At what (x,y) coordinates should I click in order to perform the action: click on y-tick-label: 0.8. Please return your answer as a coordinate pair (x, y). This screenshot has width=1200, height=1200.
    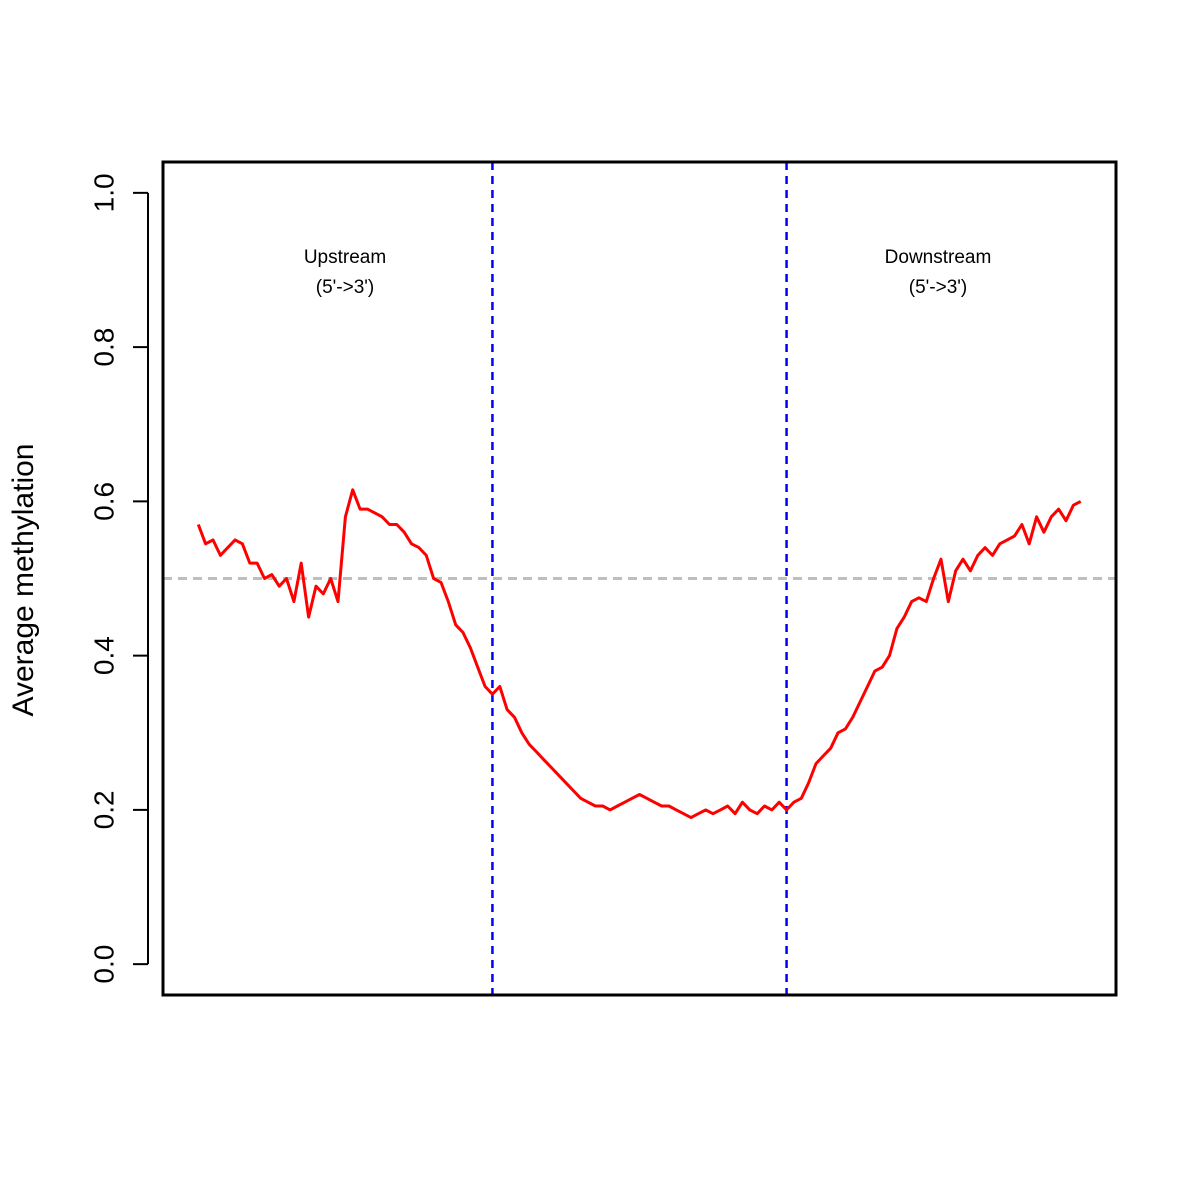
    Looking at the image, I should click on (103, 347).